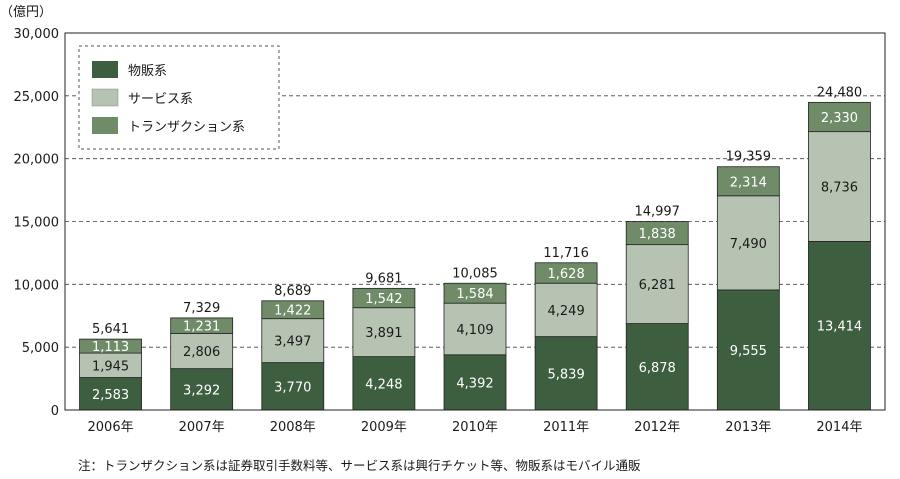 This screenshot has width=900, height=479. I want to click on segment-value-label: 7,490, so click(748, 244).